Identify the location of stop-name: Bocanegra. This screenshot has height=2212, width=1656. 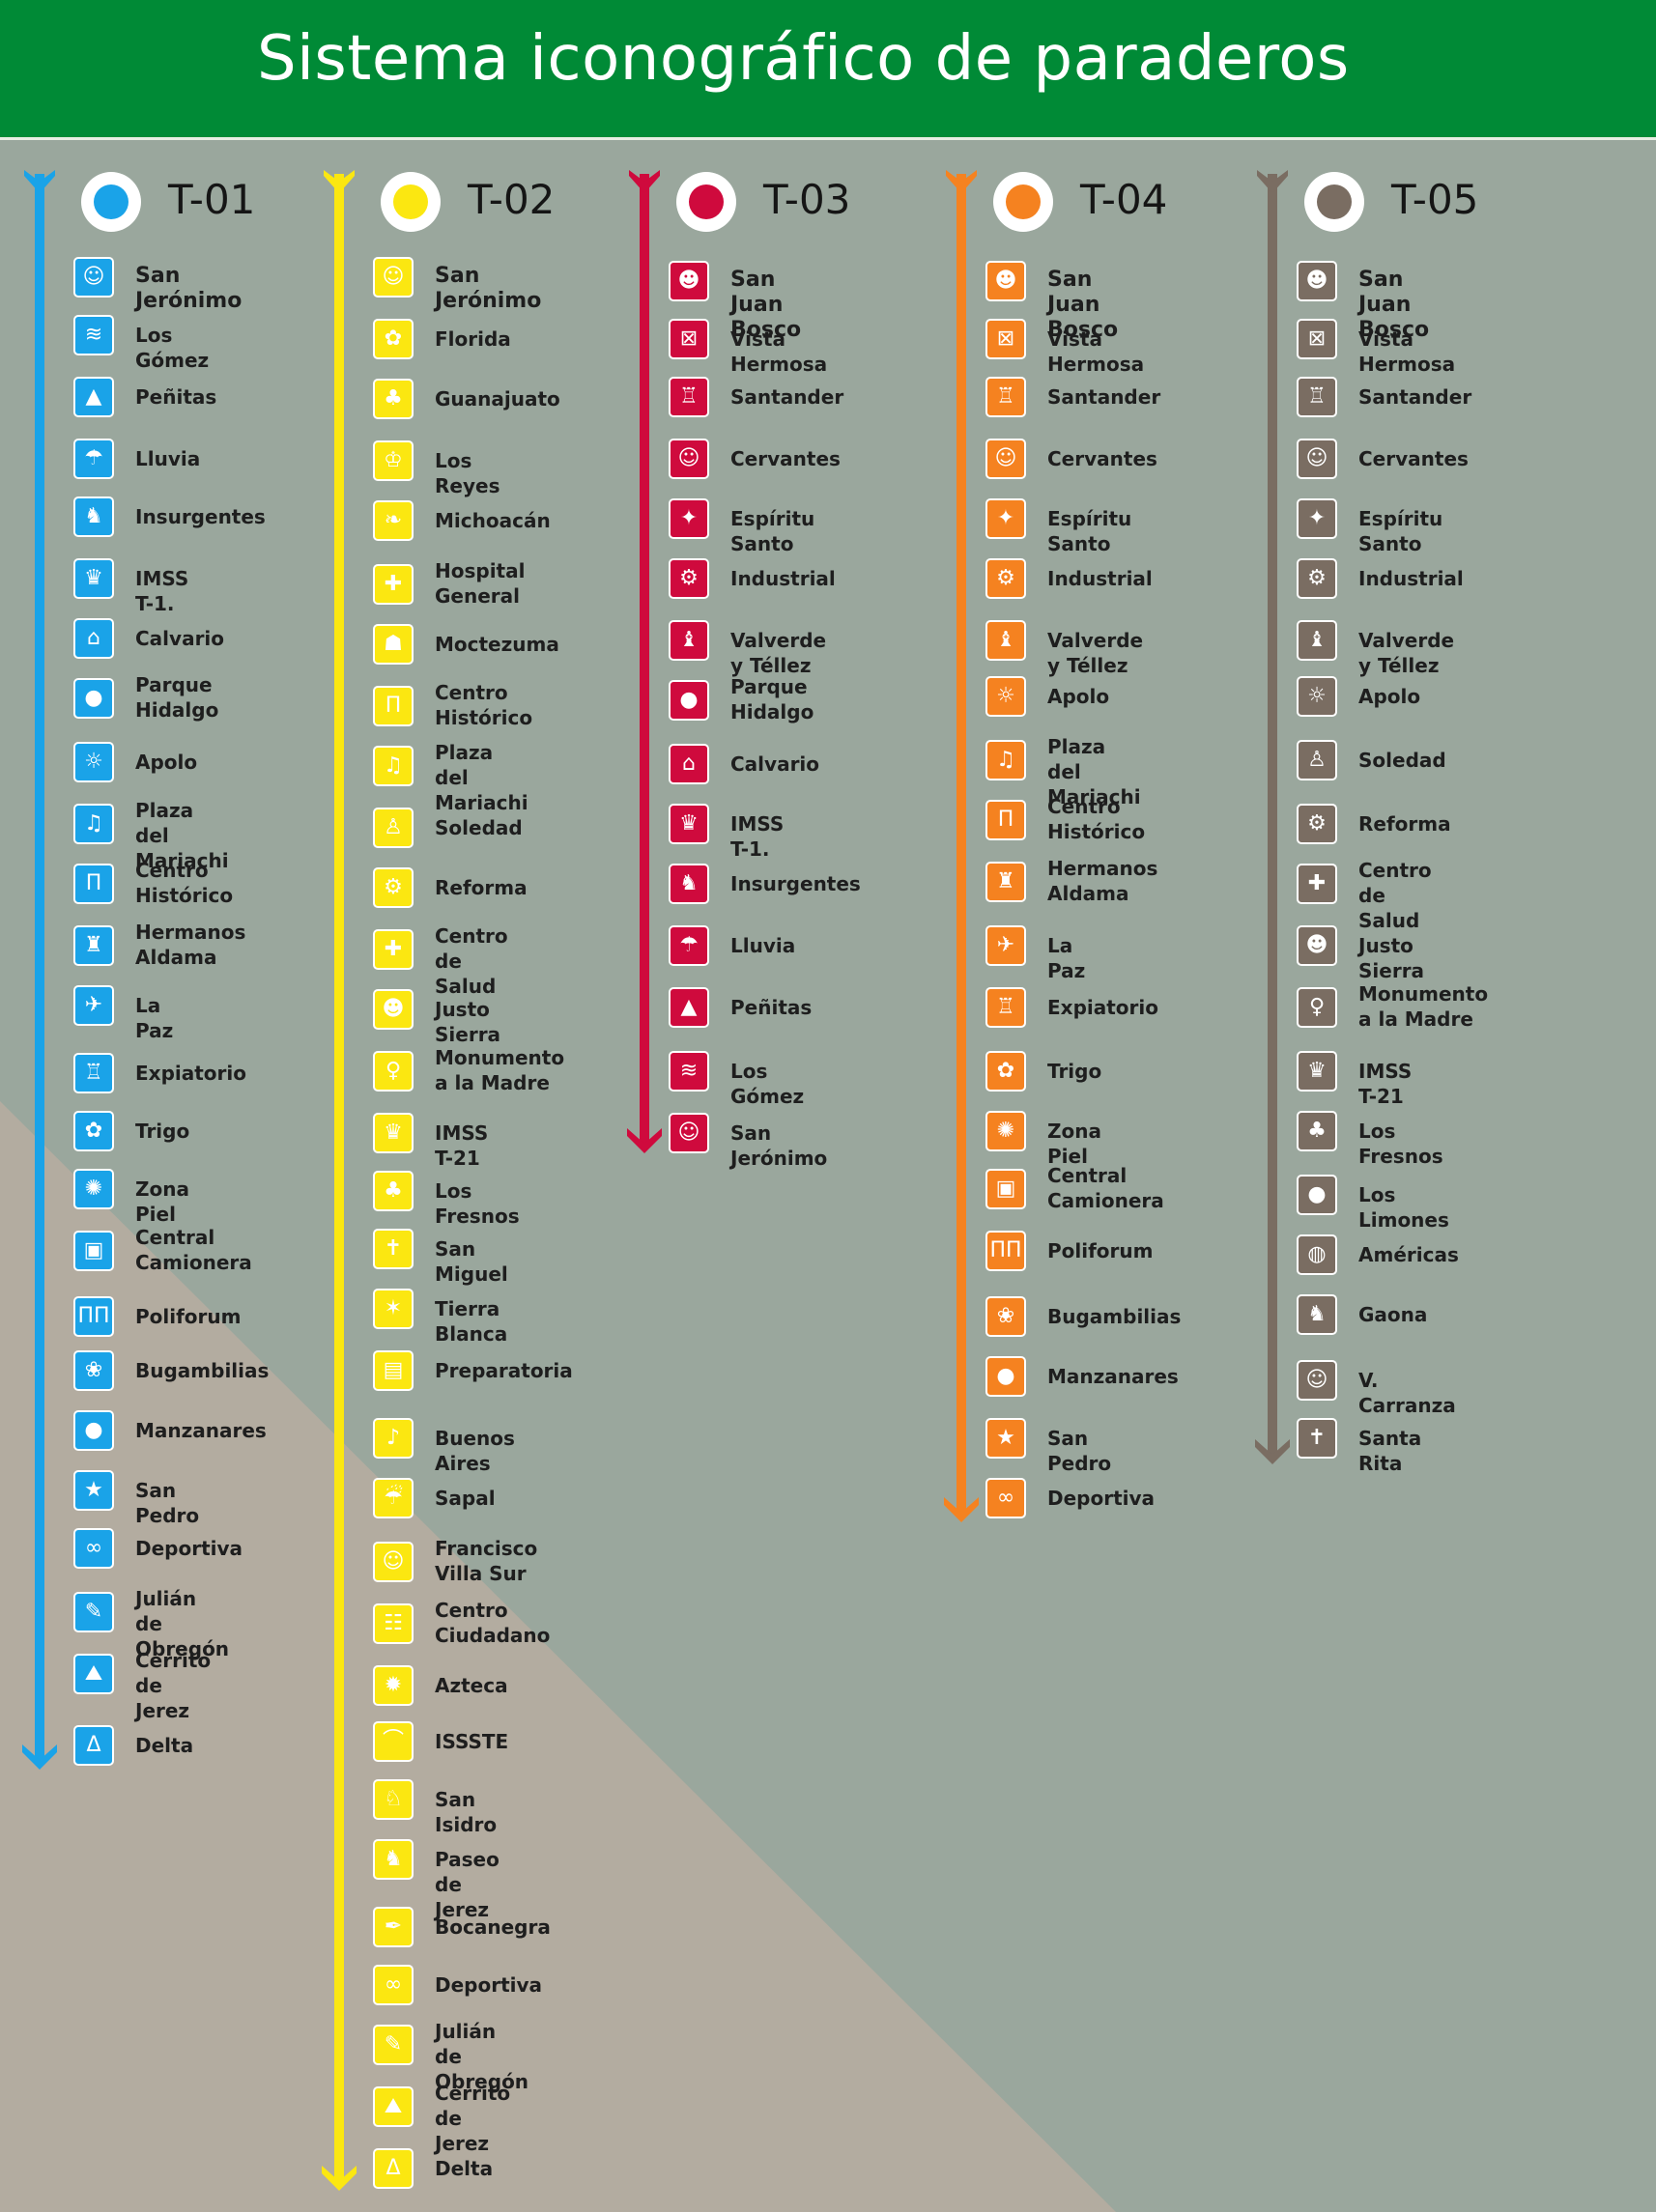
(493, 1927).